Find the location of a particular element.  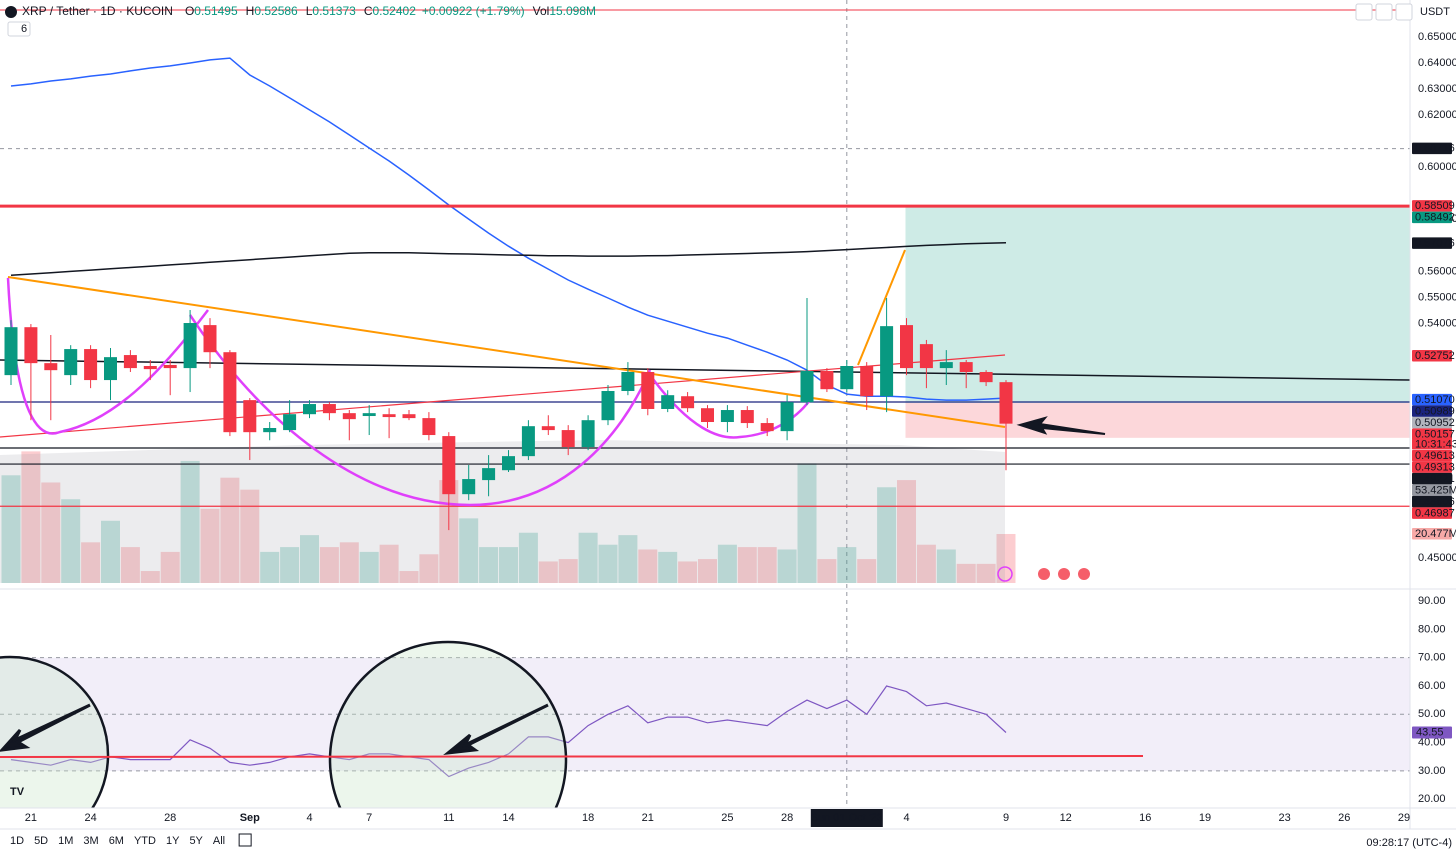

range-button: 6M is located at coordinates (116, 841).